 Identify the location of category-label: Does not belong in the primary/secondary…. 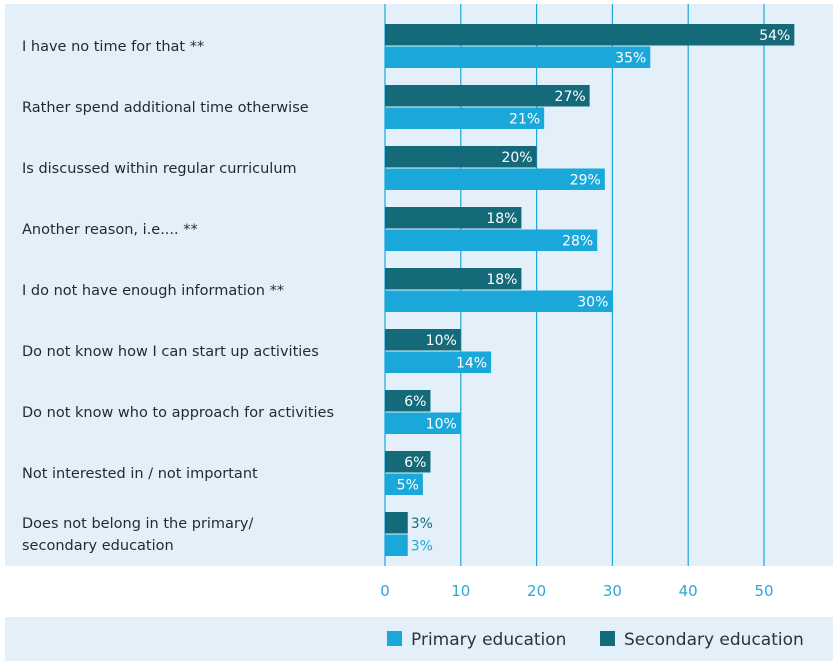
(137, 535).